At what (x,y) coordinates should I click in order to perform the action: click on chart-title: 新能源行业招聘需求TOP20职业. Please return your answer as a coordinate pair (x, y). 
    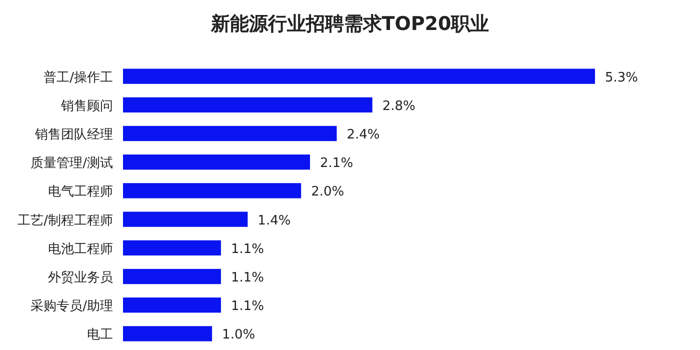
    Looking at the image, I should click on (350, 24).